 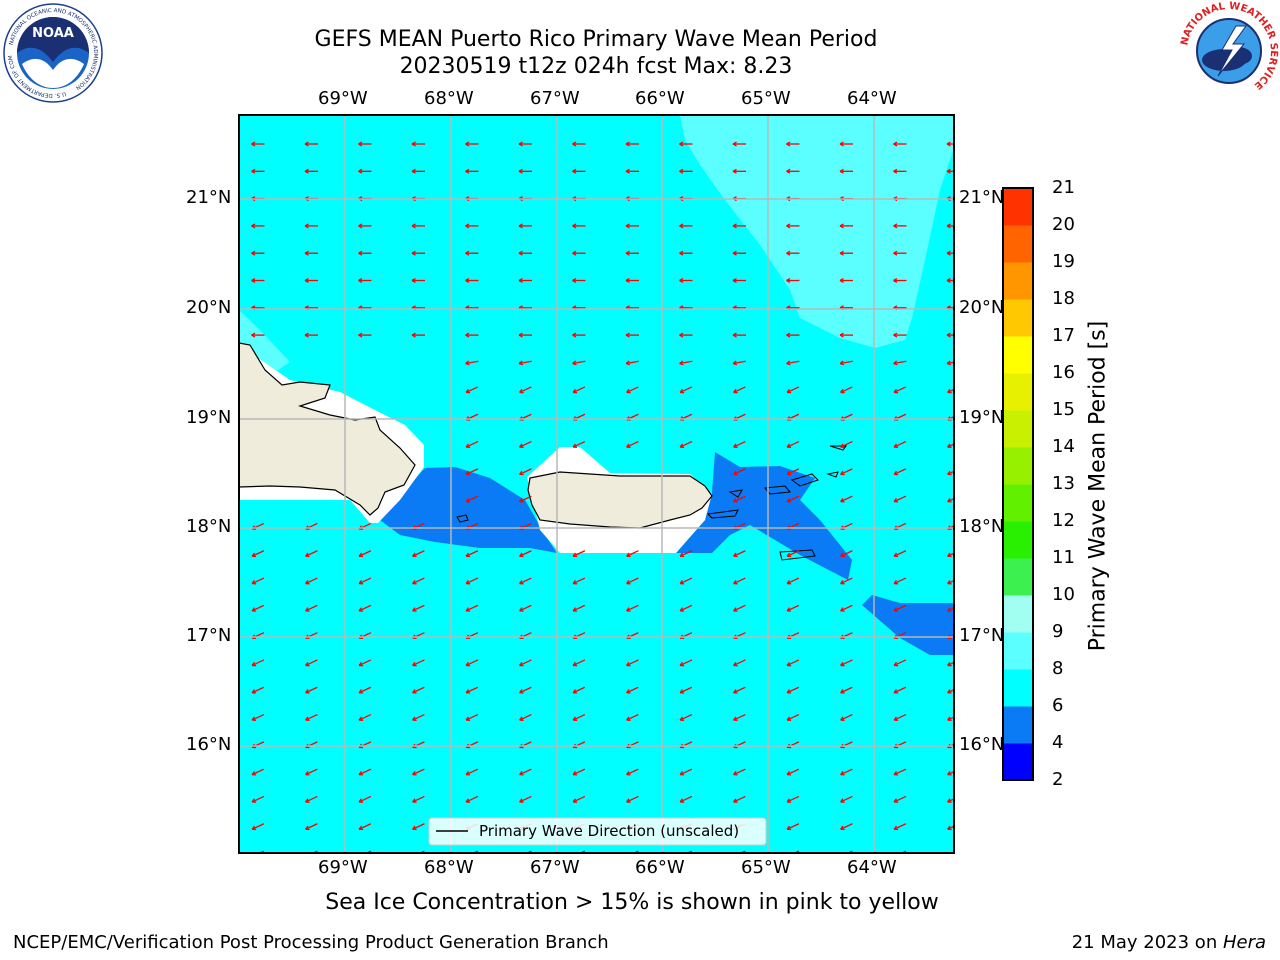 I want to click on lon-label-top: 67°W, so click(x=555, y=98).